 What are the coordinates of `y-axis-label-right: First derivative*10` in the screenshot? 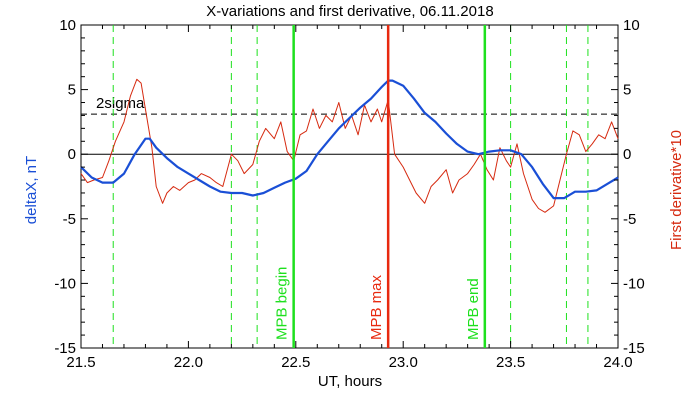 It's located at (676, 190).